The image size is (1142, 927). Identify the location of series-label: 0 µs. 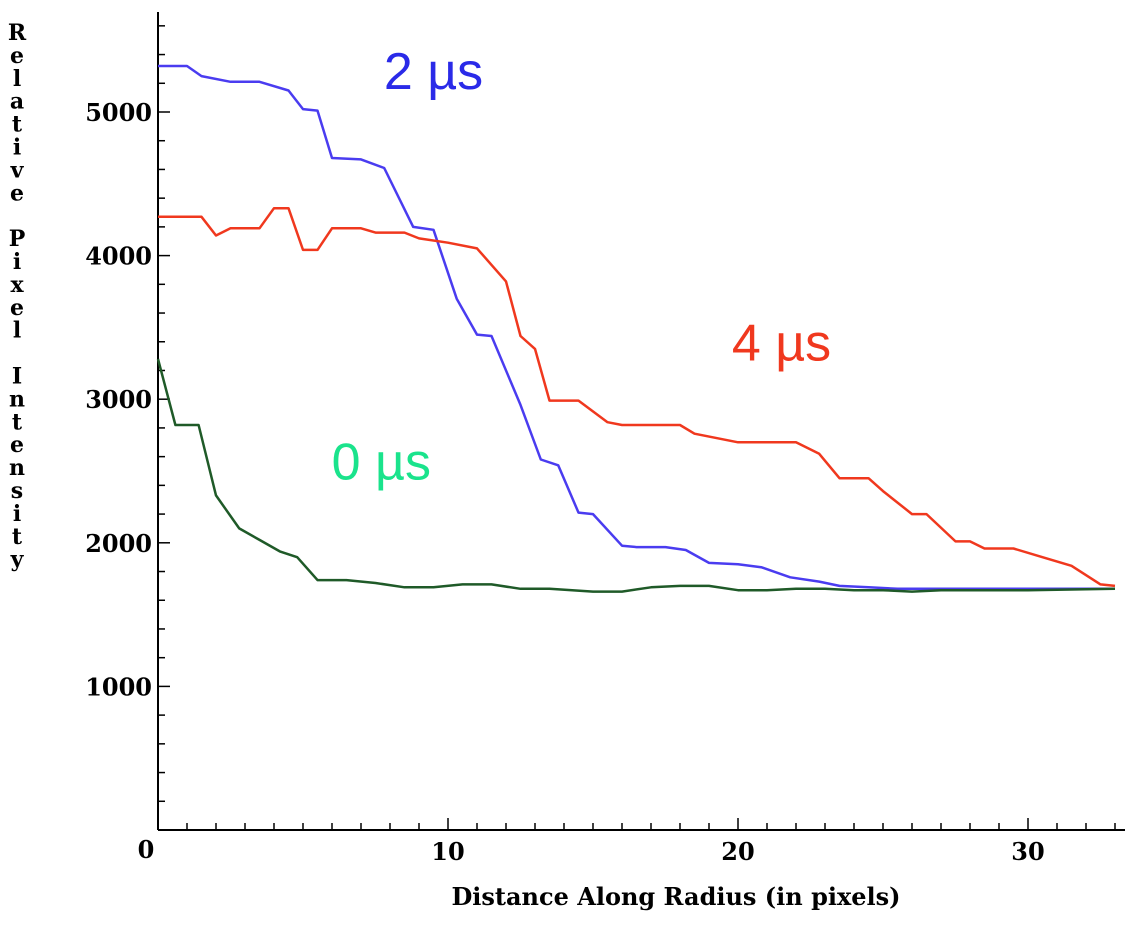
(381, 463).